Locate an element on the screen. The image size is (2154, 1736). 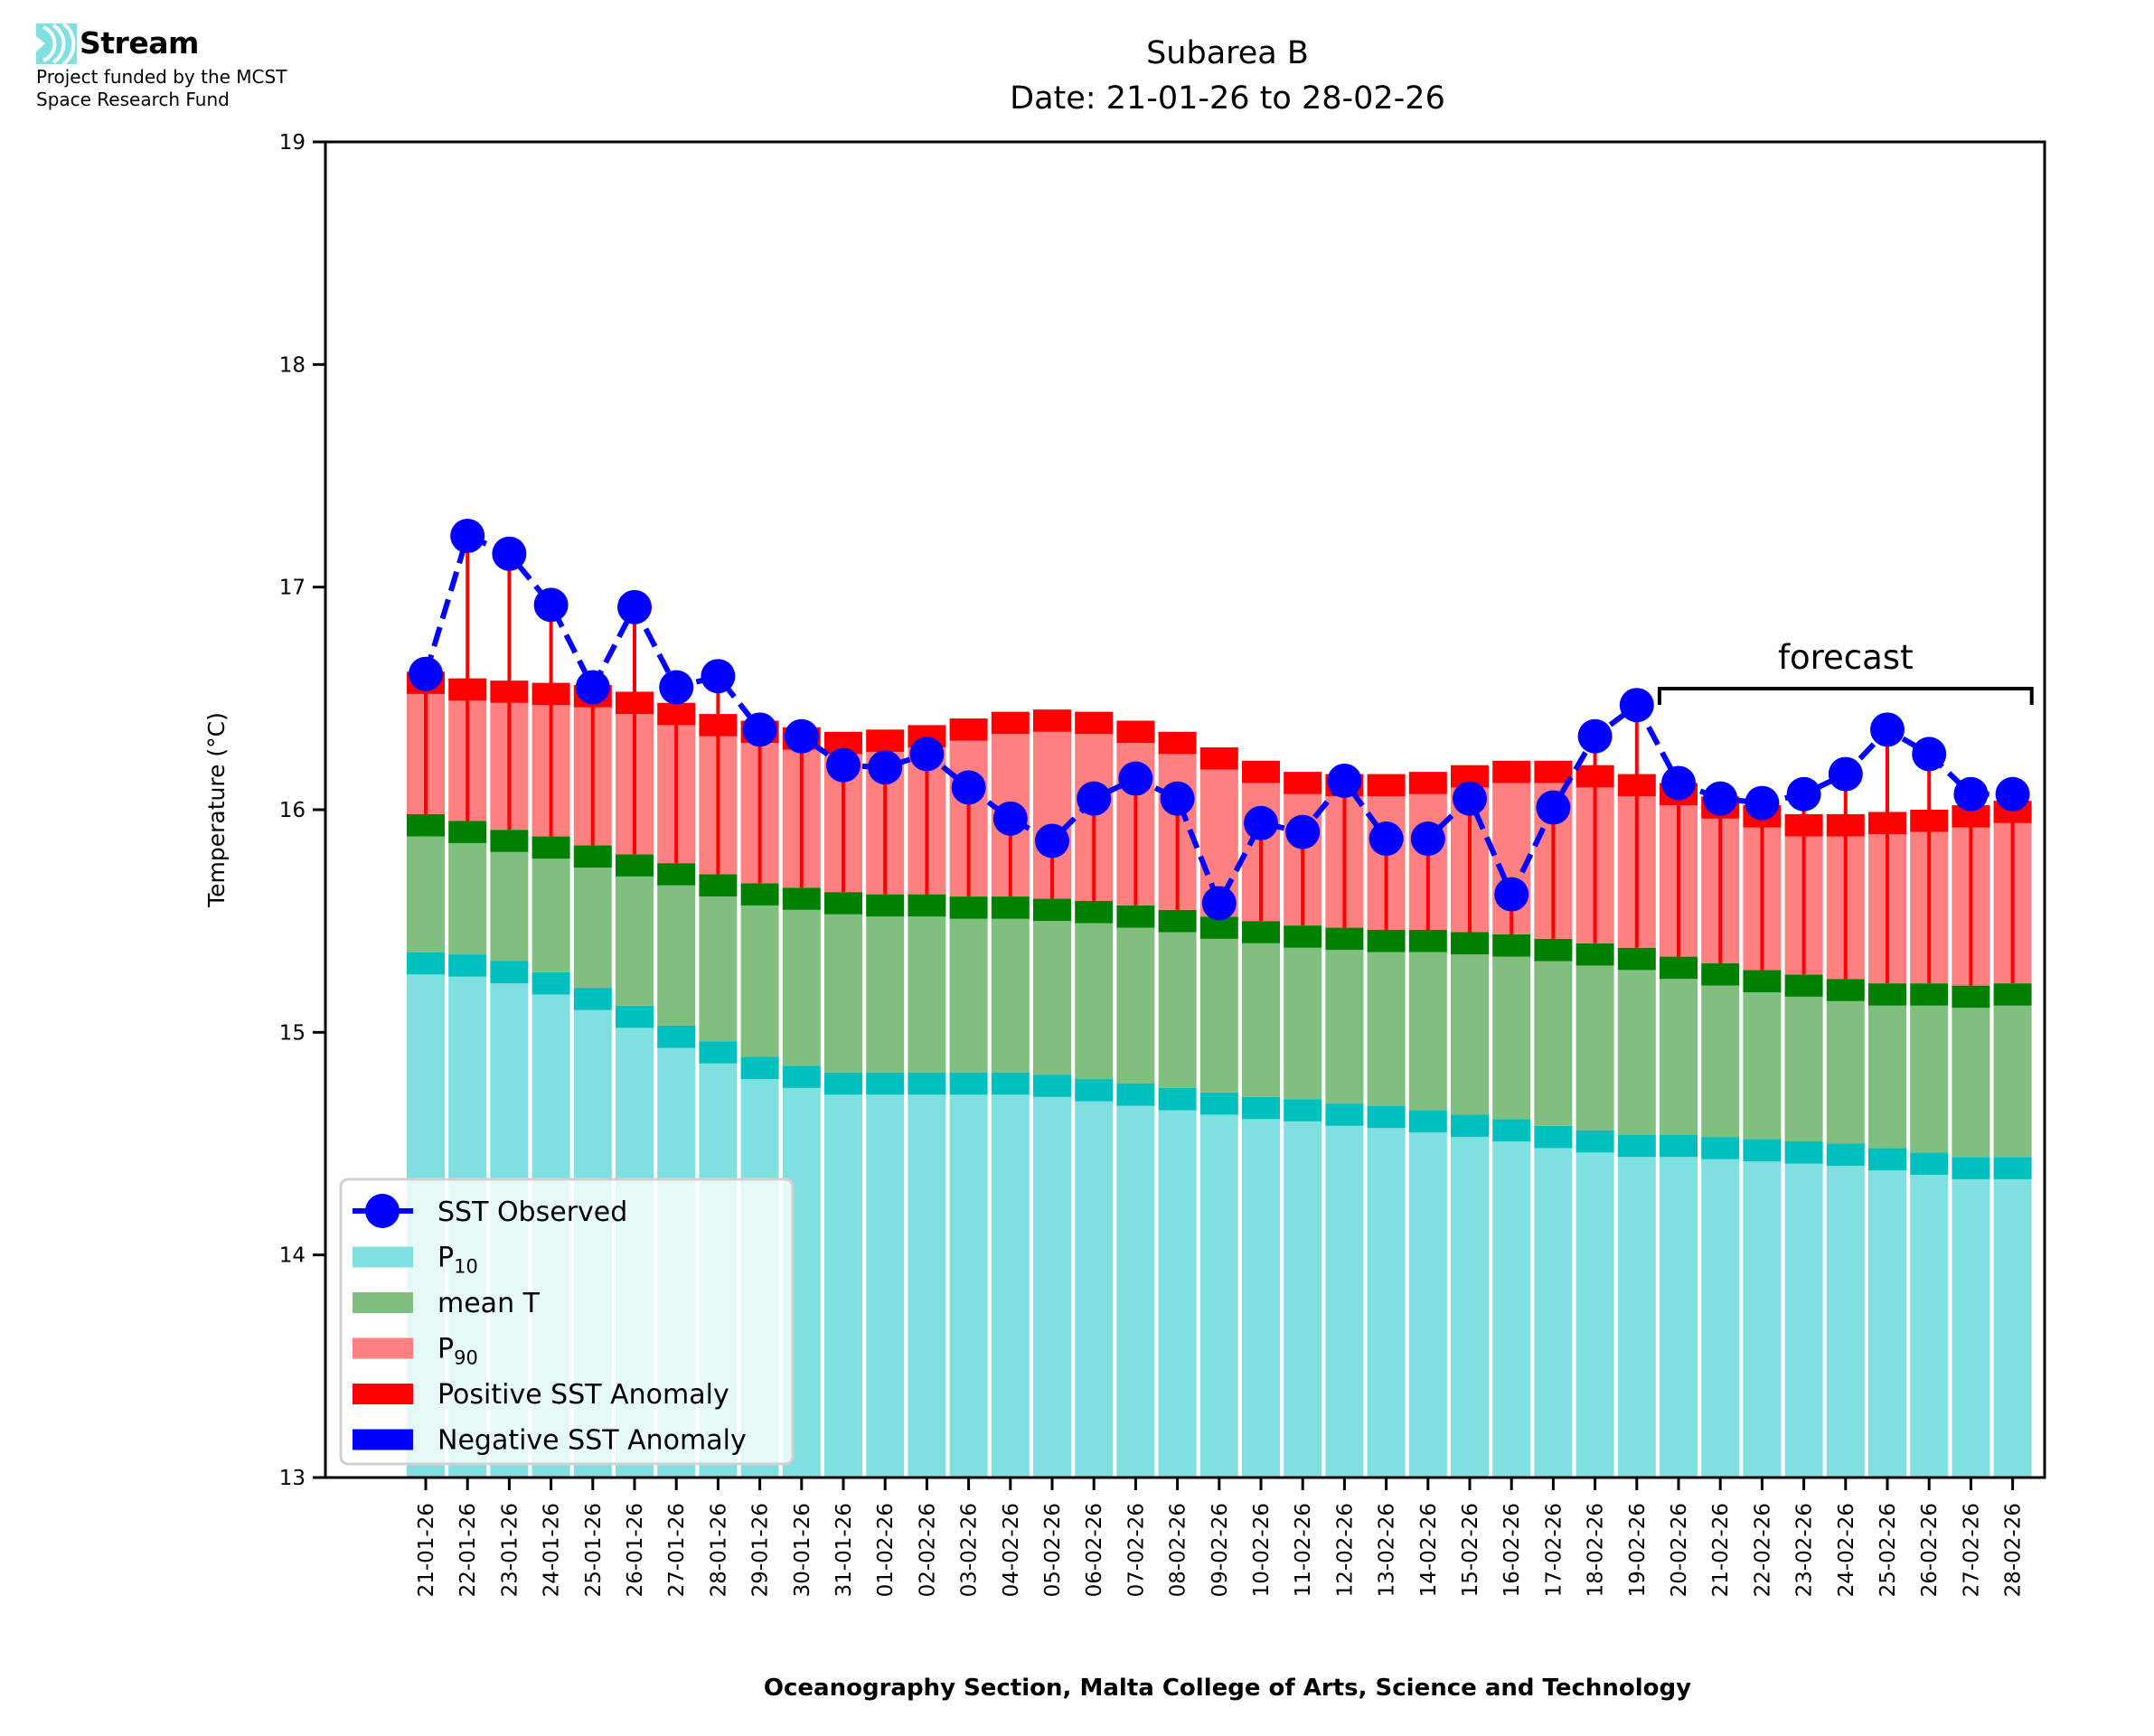
forecast-label: forecast is located at coordinates (1846, 657).